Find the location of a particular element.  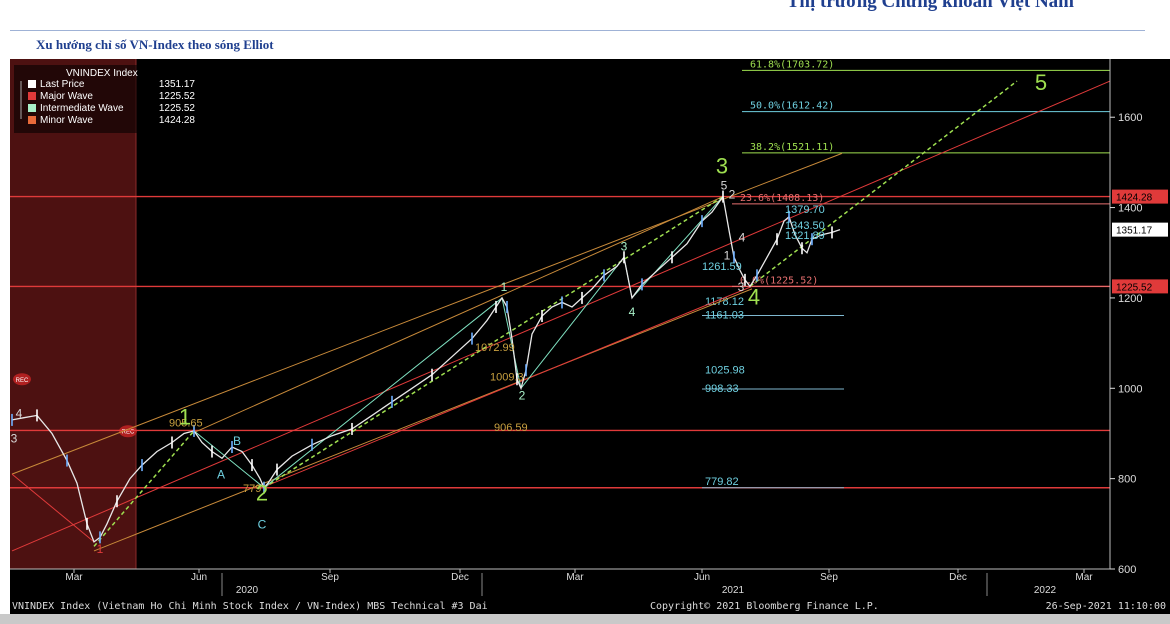

recession-band is located at coordinates (73, 314).